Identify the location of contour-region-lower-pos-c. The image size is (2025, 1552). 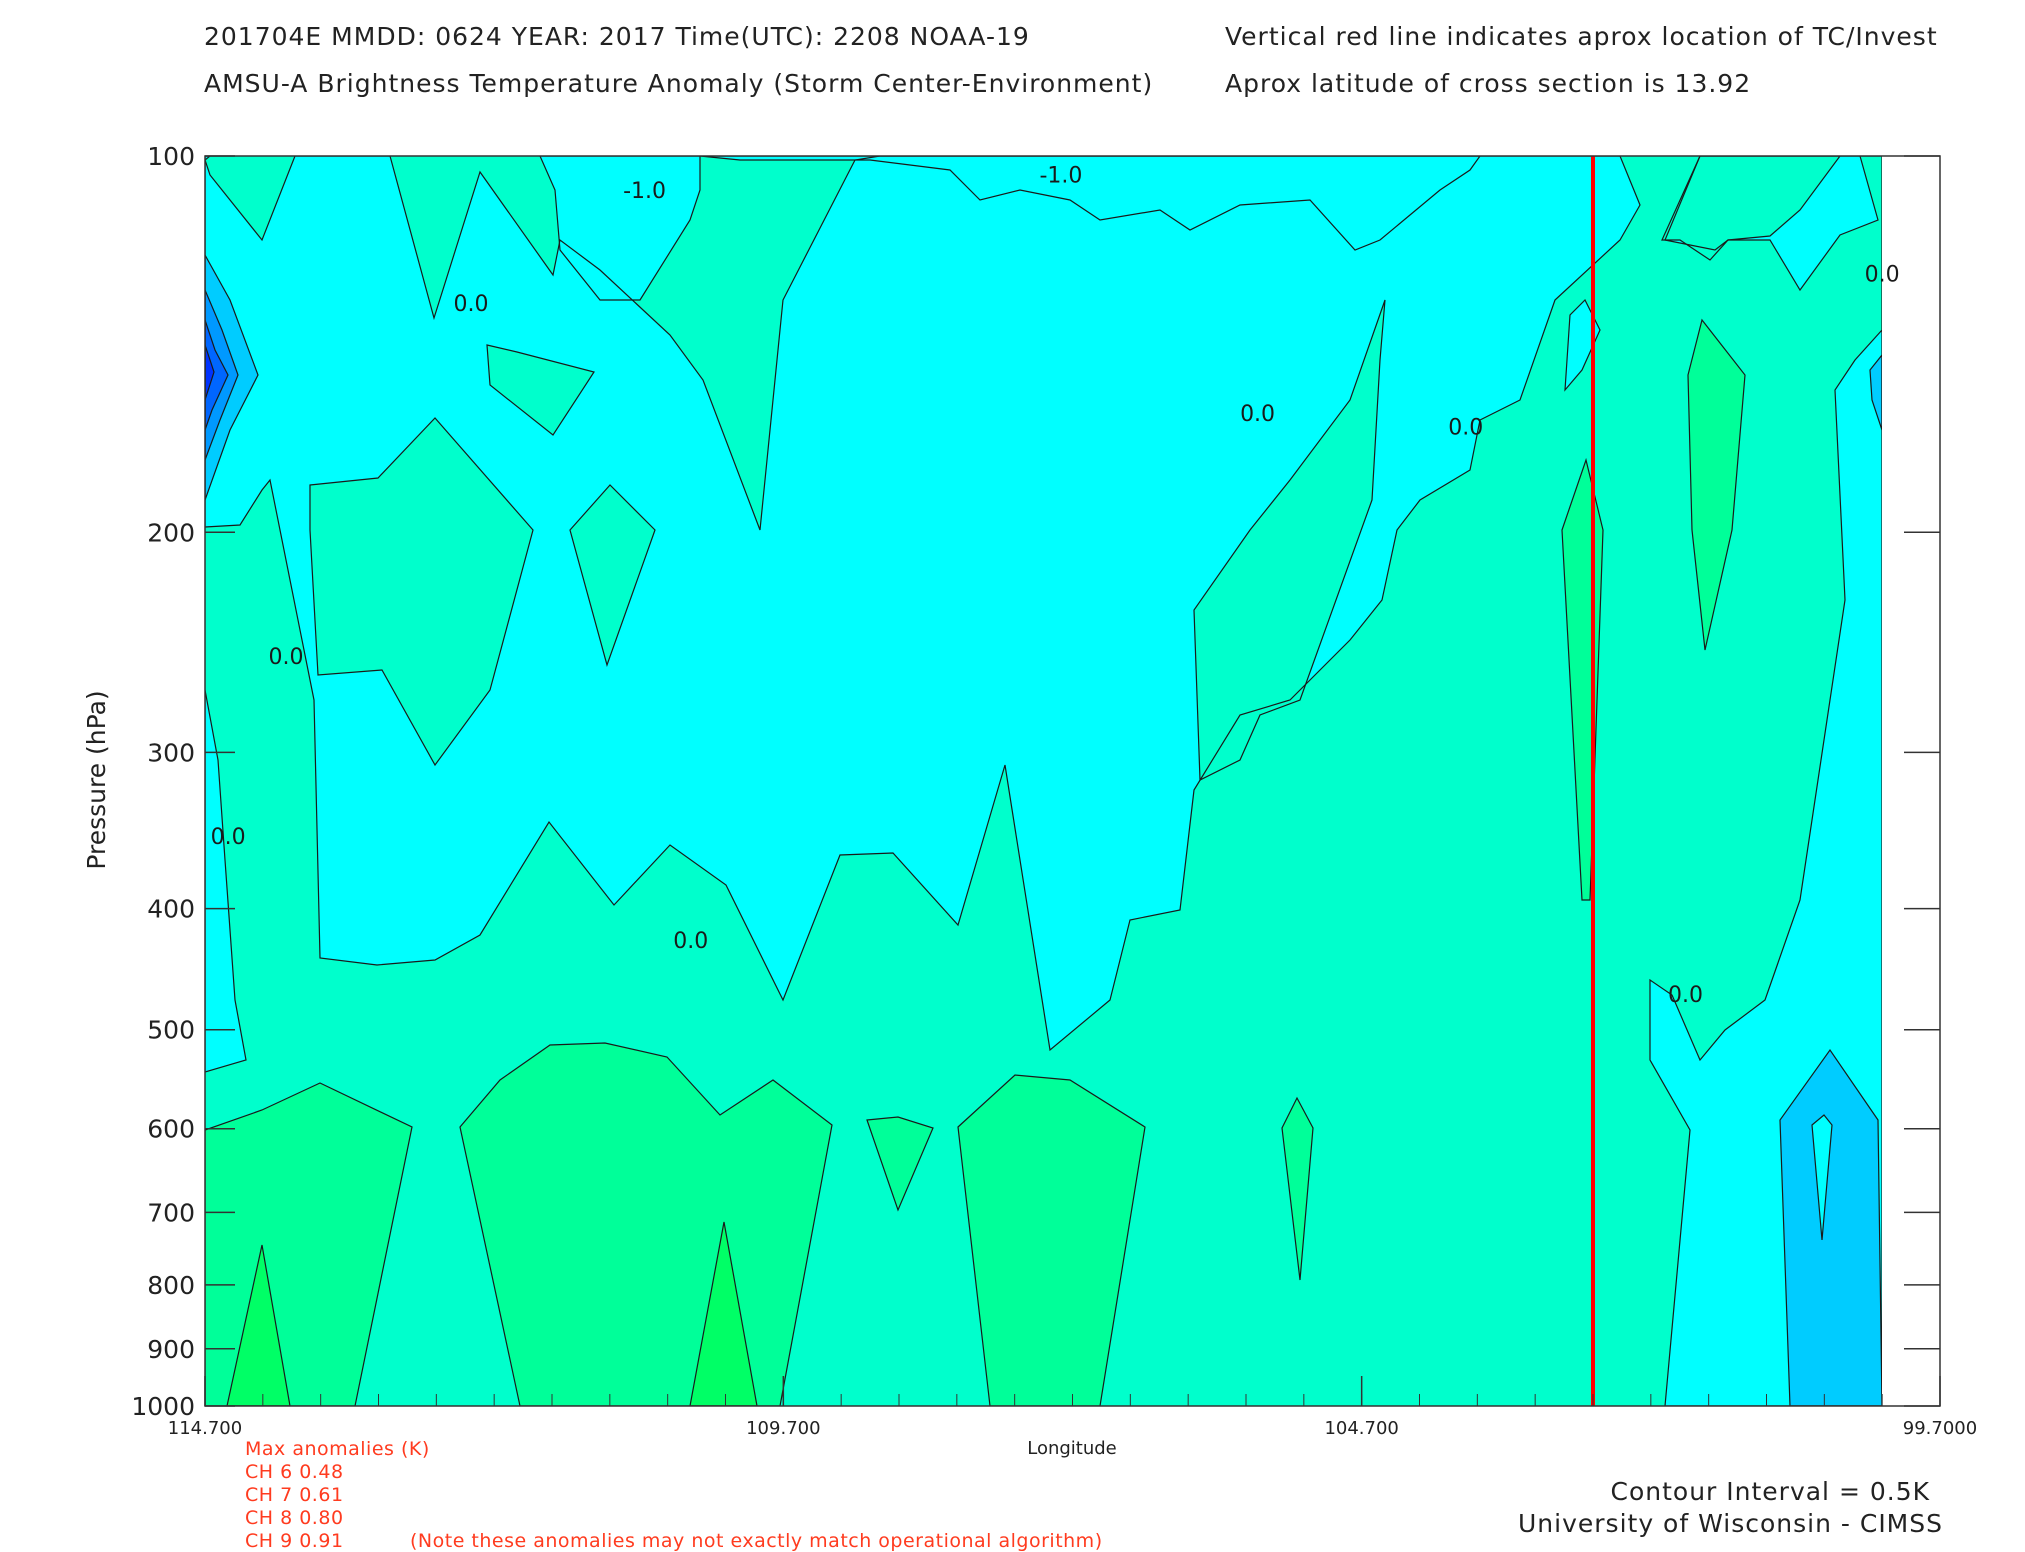
(900, 1163).